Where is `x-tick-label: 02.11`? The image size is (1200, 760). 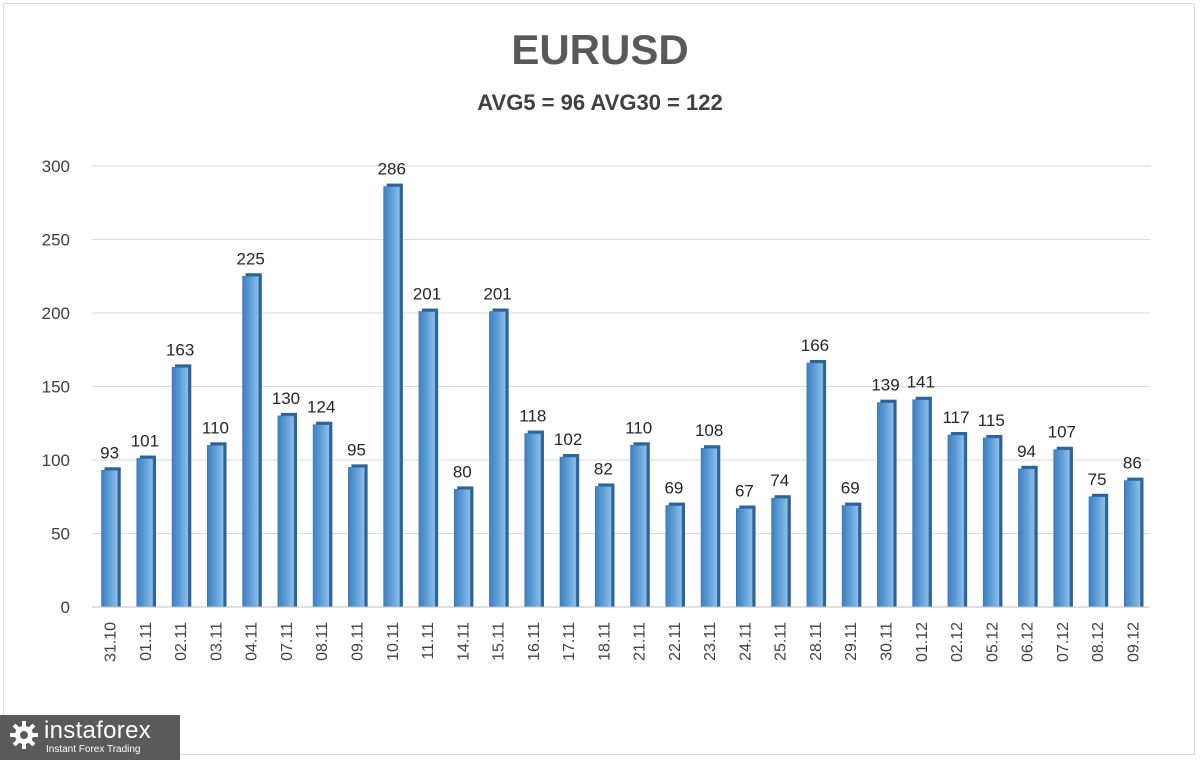 x-tick-label: 02.11 is located at coordinates (181, 641).